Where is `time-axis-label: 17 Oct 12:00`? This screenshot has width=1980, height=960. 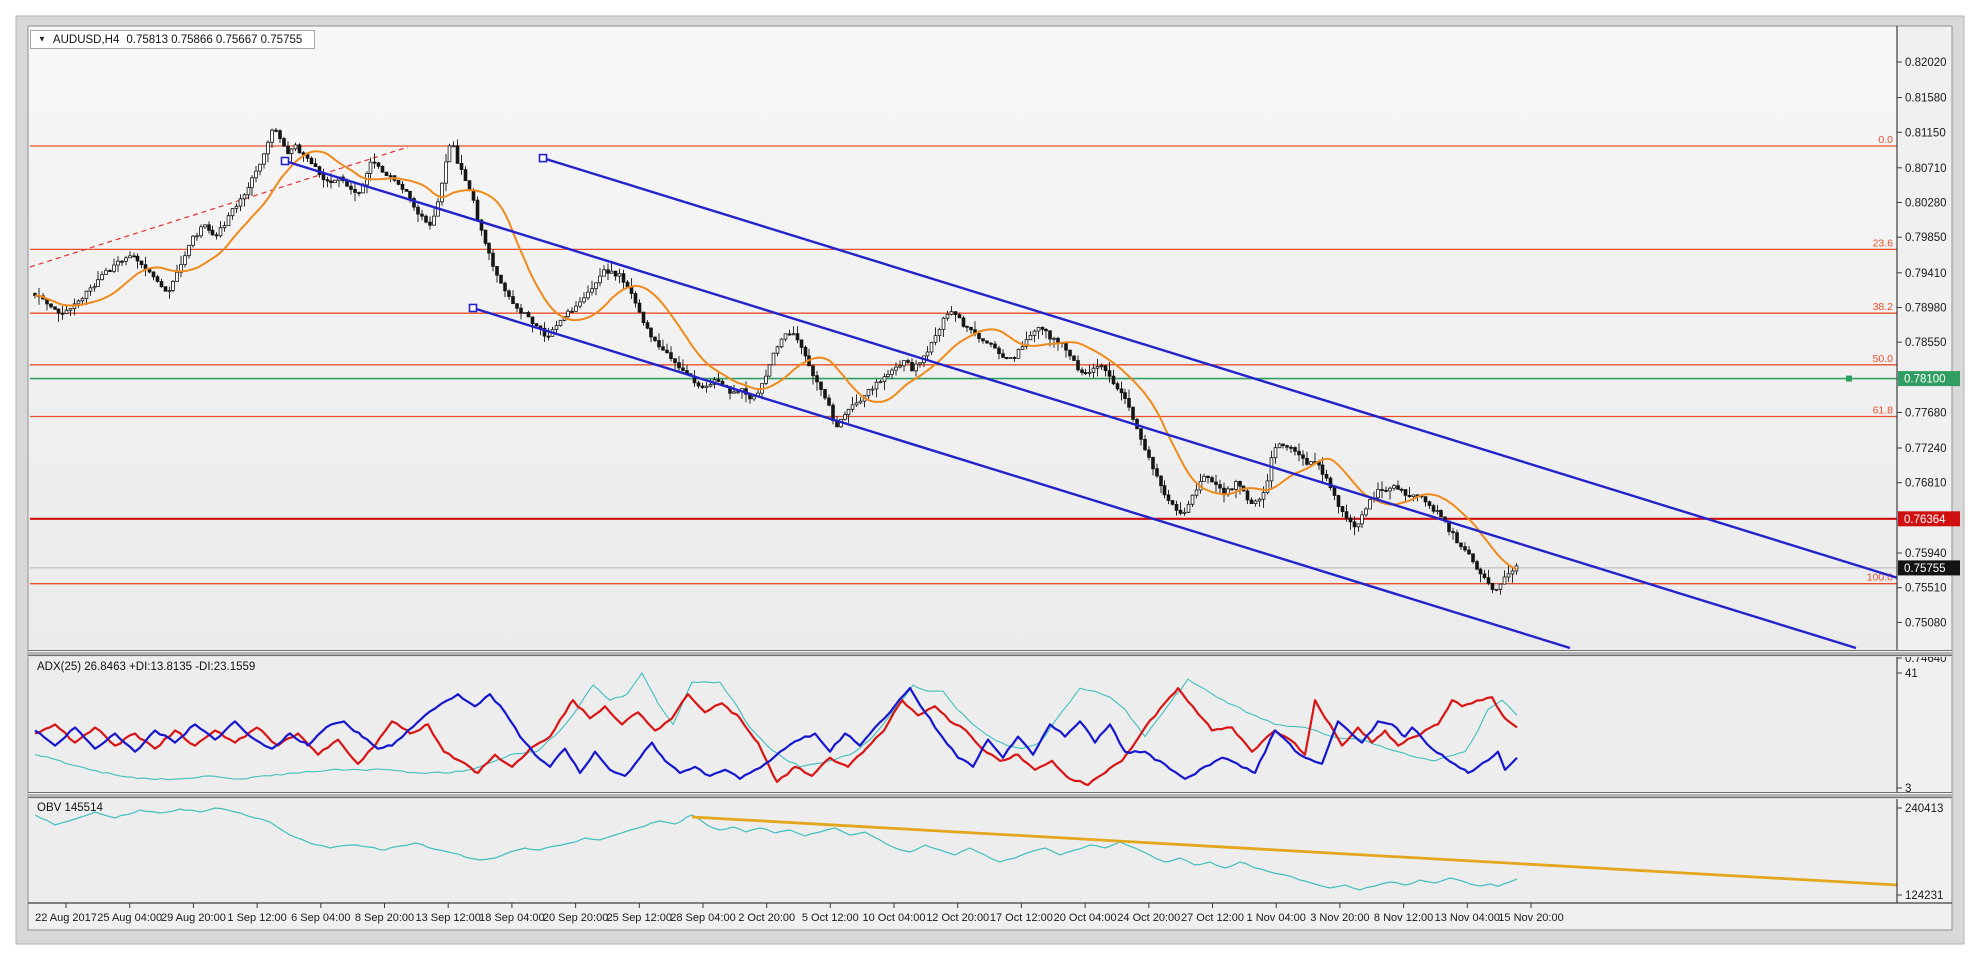 time-axis-label: 17 Oct 12:00 is located at coordinates (1021, 918).